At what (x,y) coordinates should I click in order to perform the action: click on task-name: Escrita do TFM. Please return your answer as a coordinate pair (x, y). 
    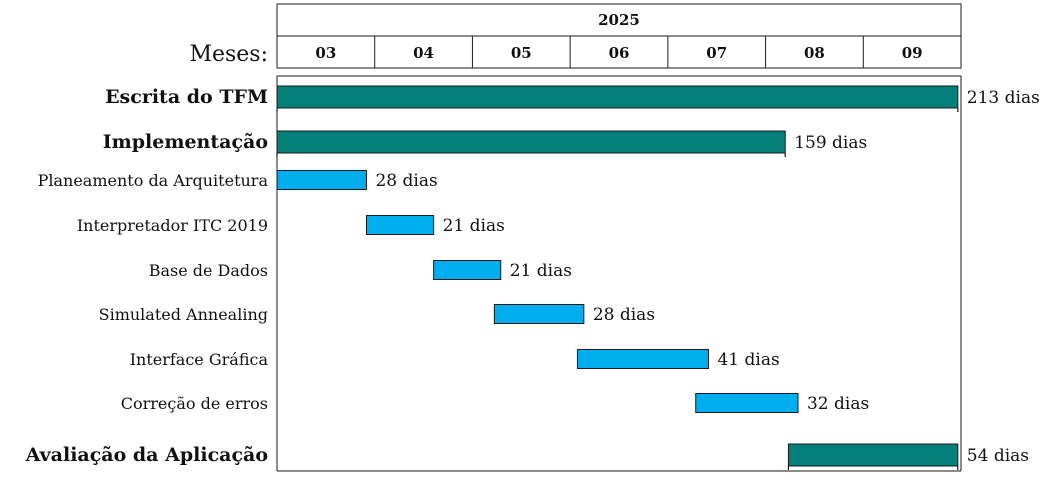
    Looking at the image, I should click on (186, 97).